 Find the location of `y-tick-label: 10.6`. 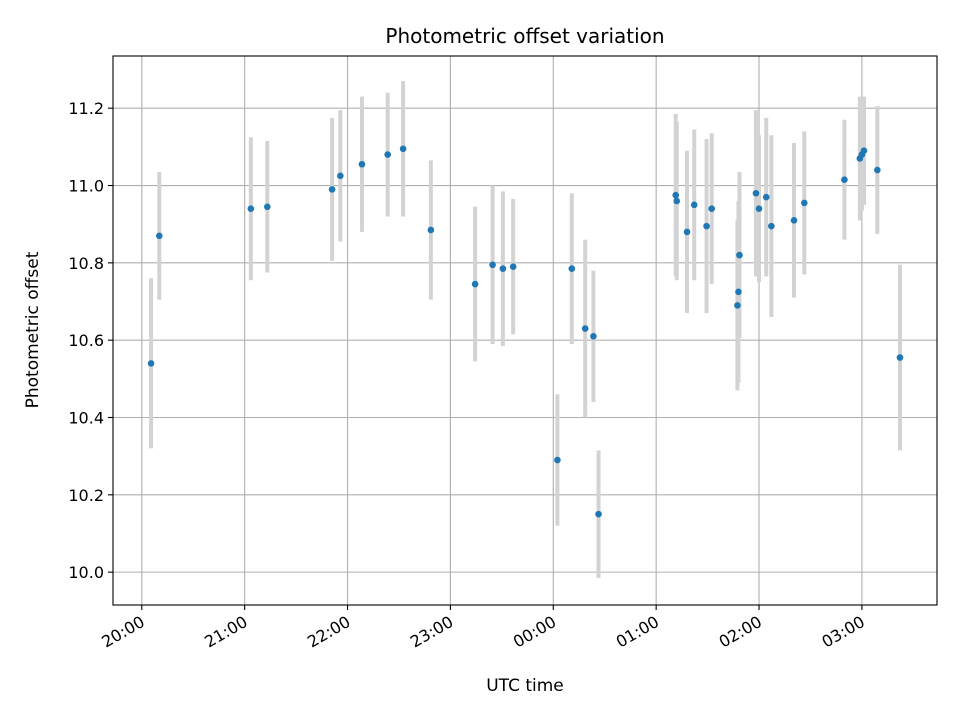

y-tick-label: 10.6 is located at coordinates (86, 340).